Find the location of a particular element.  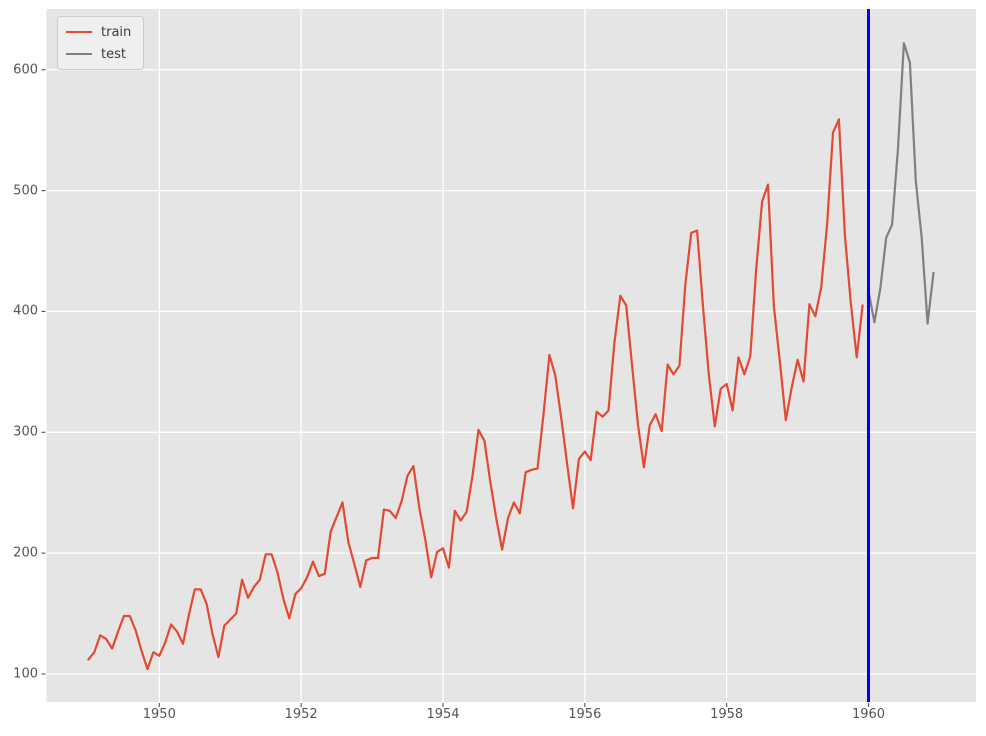

x-tick-label: 1958 is located at coordinates (727, 714).